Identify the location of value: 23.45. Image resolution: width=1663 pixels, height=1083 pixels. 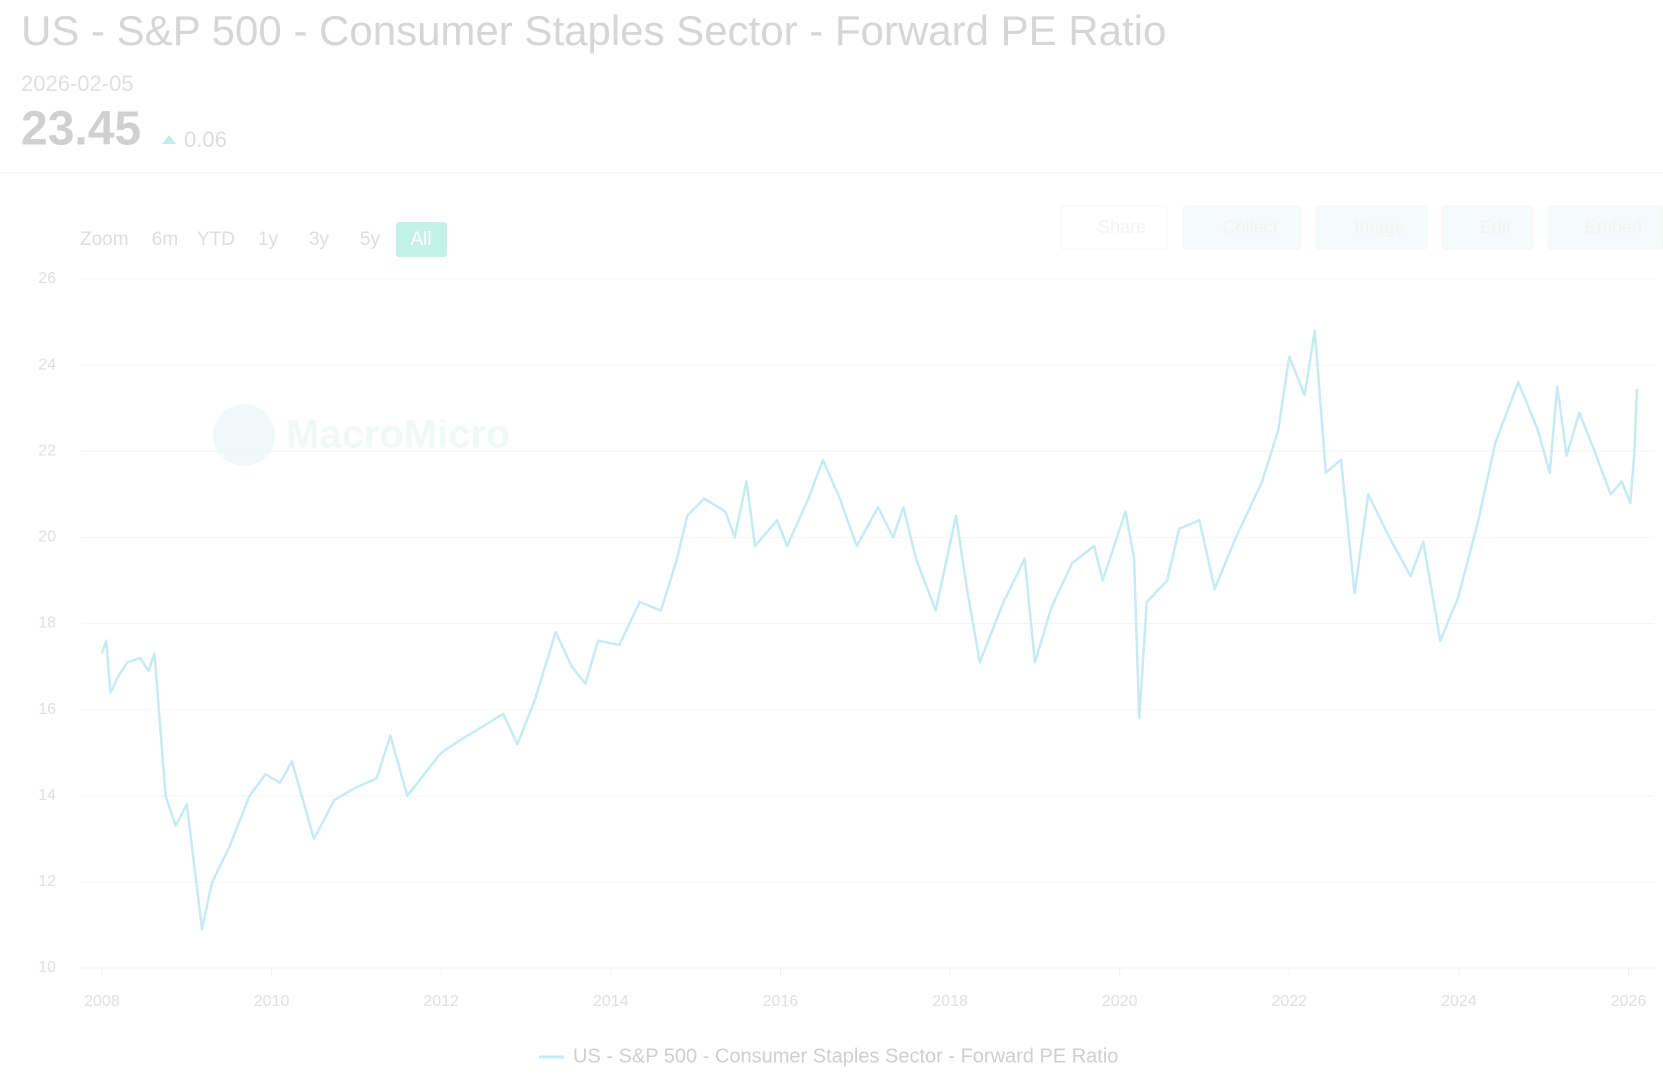
(81, 129).